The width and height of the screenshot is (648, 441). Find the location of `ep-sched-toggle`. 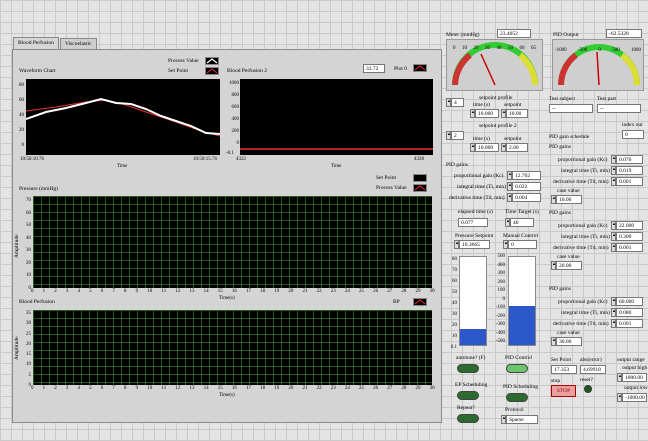

ep-sched-toggle is located at coordinates (468, 395).